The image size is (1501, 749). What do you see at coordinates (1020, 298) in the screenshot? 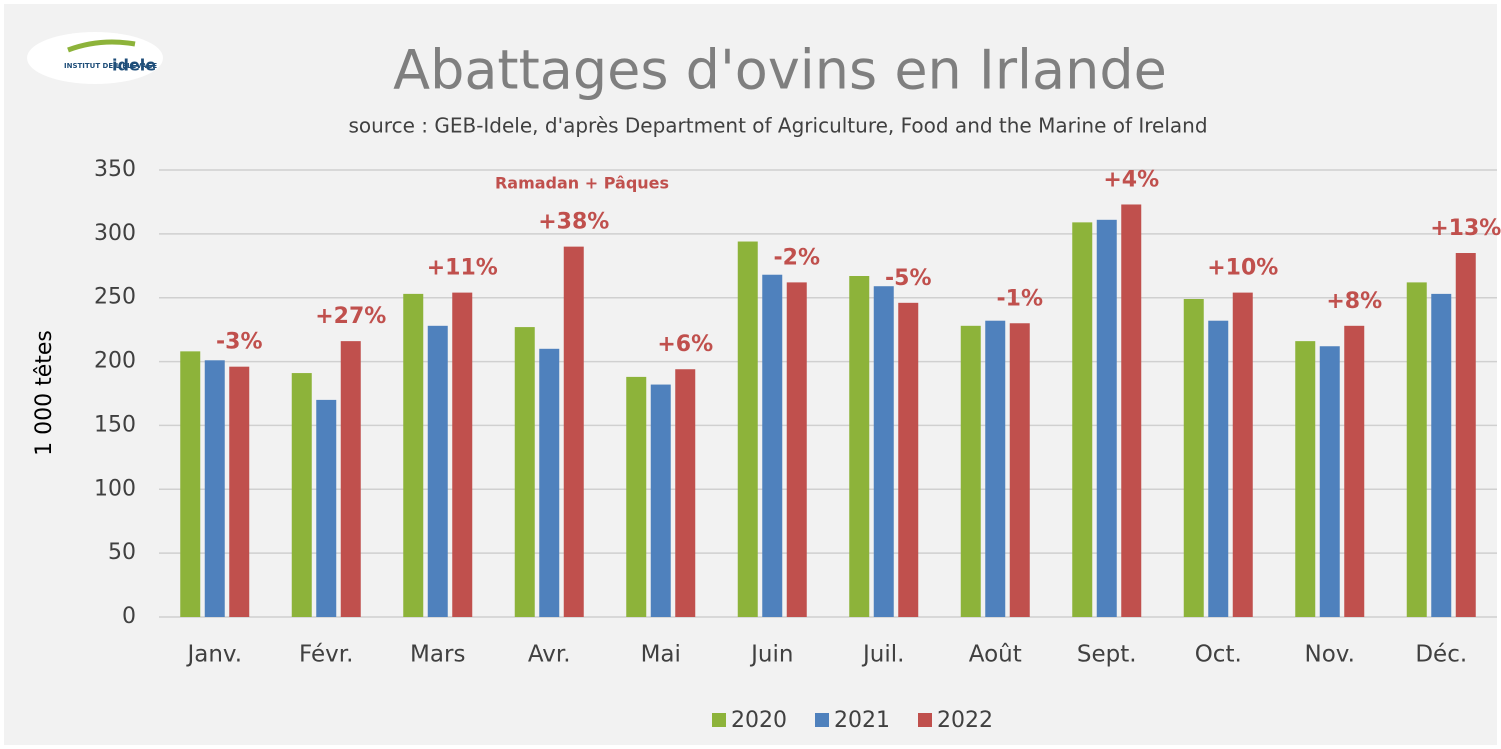
I see `change-label: -1%` at bounding box center [1020, 298].